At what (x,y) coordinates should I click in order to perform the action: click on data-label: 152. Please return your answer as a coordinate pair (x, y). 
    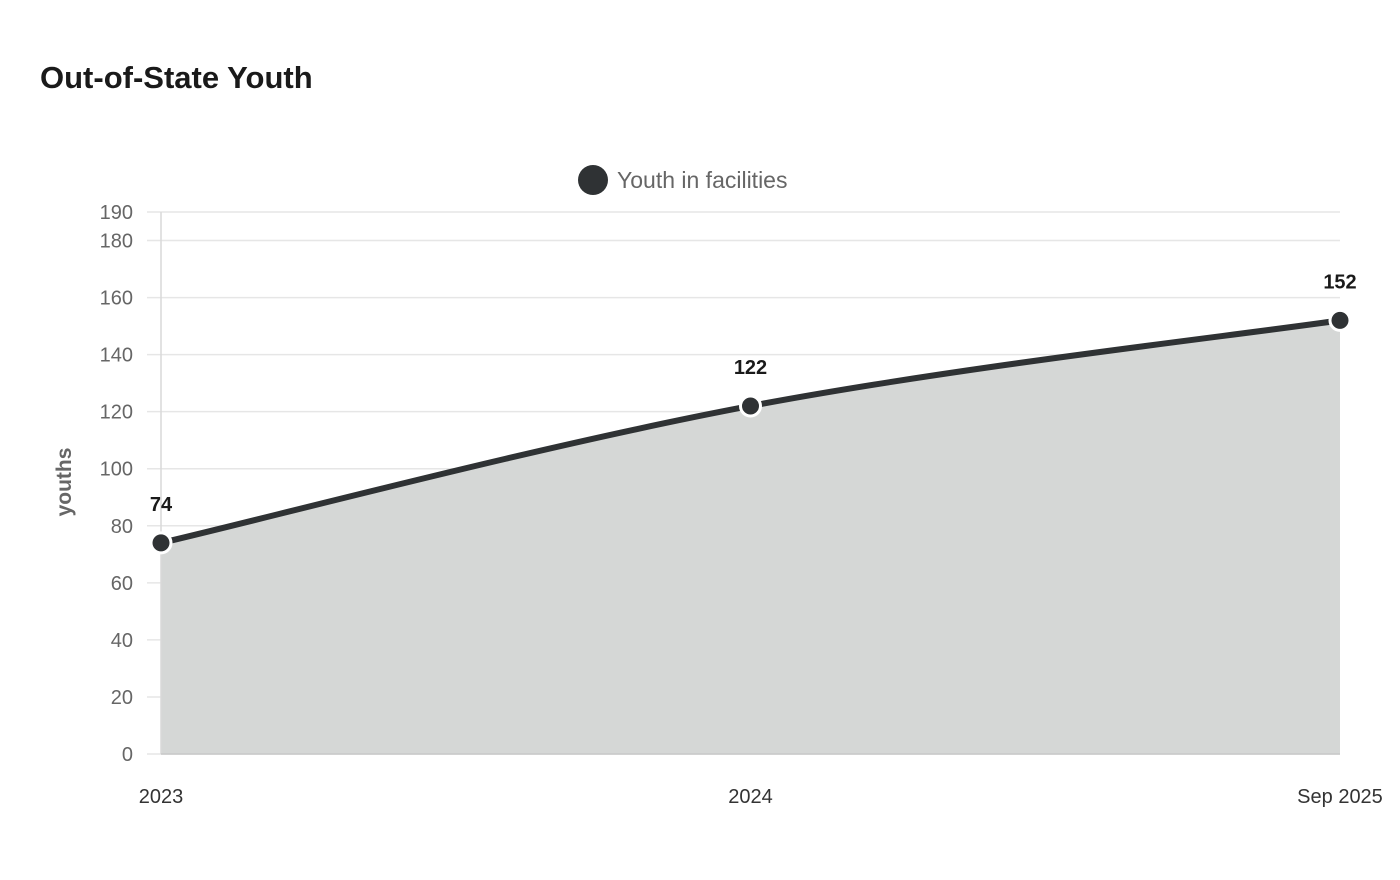
    Looking at the image, I should click on (1339, 282).